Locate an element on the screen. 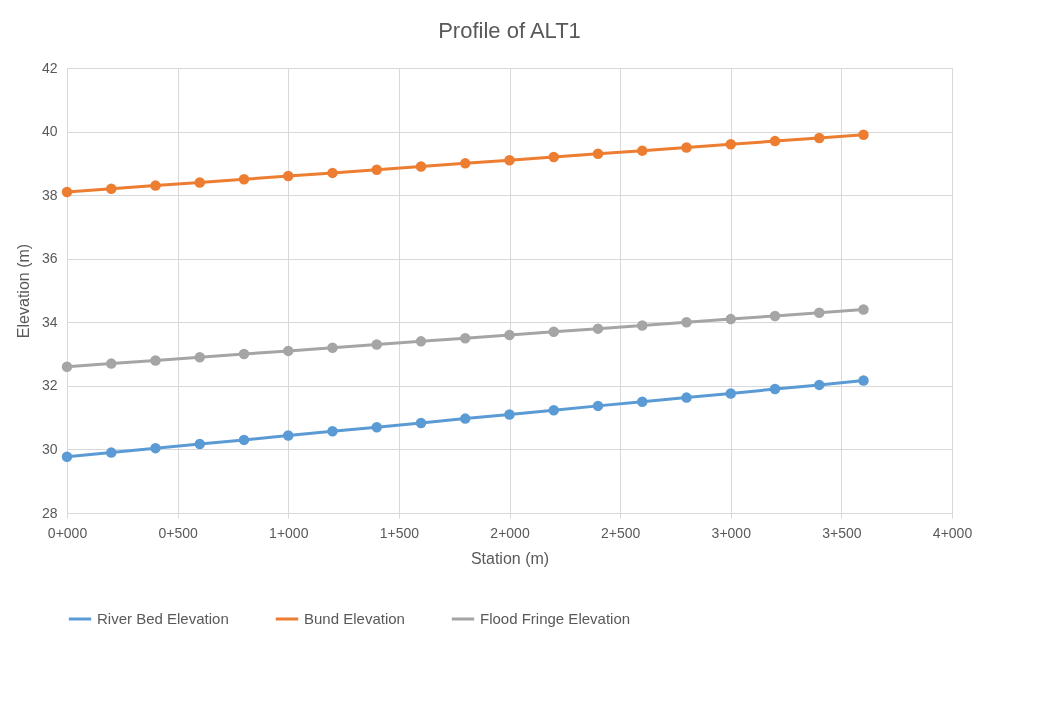 This screenshot has width=1059, height=709. y-tick-label: 28 is located at coordinates (49, 512).